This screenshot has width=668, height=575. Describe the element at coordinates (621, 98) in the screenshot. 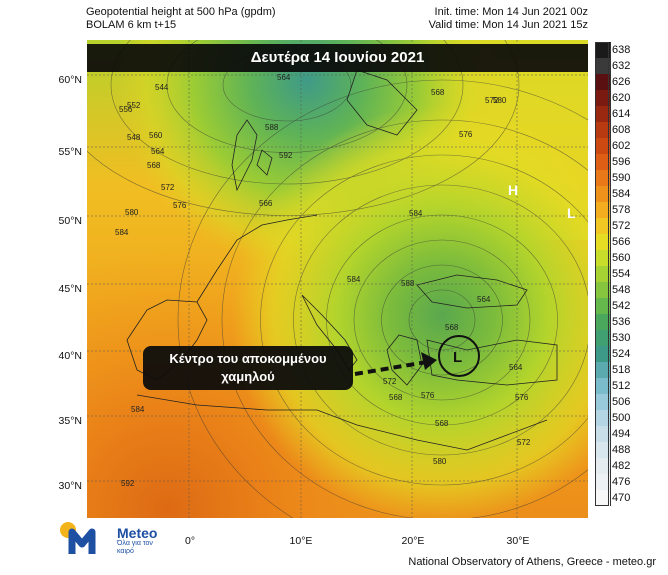

I see `colorbar-label: 620` at that location.